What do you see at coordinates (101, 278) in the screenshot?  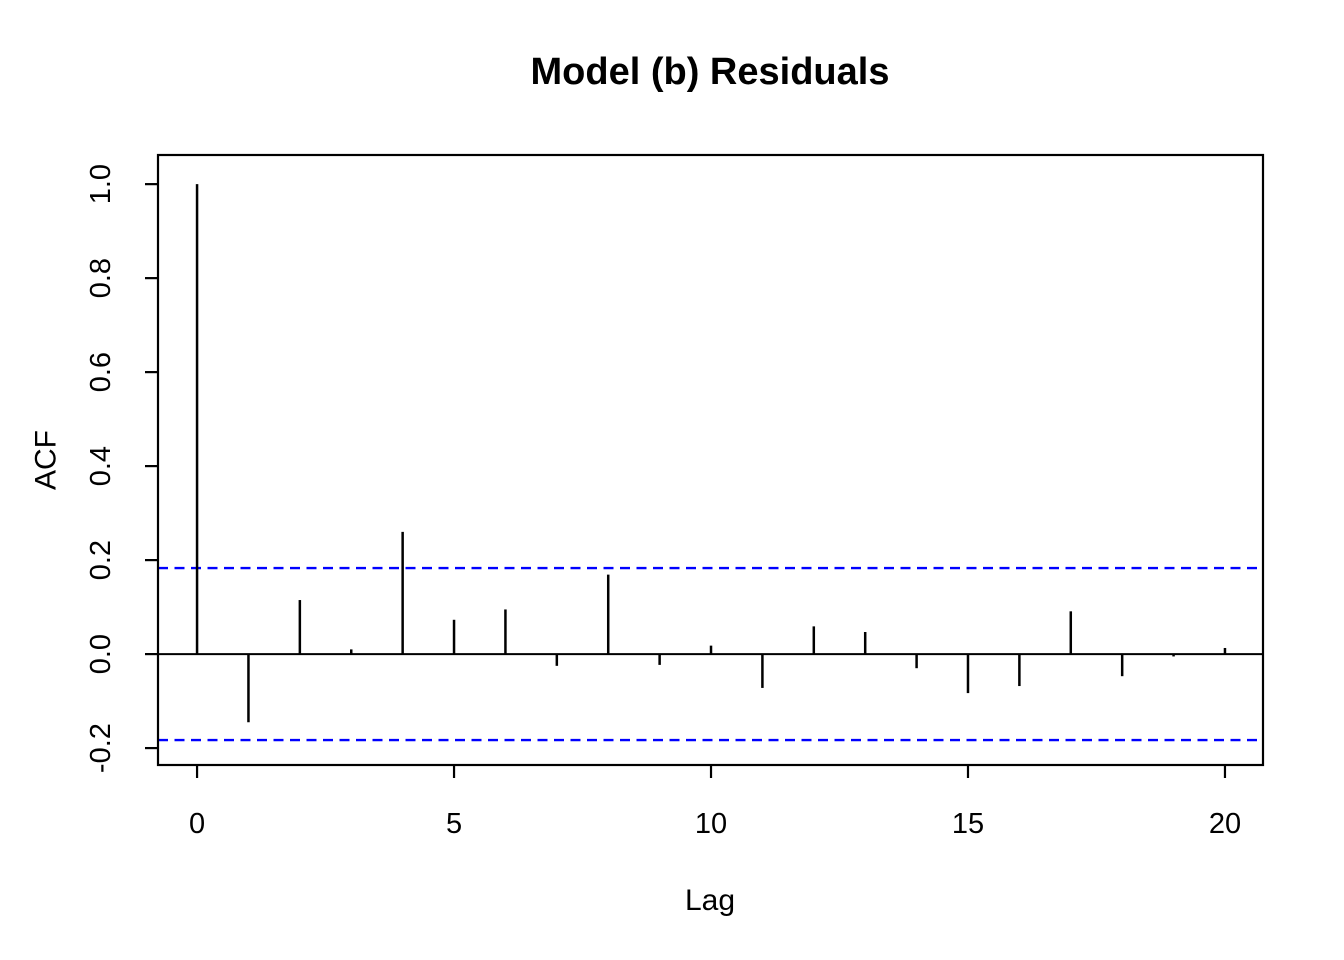 I see `y-tick-label-0.8: 0.8` at bounding box center [101, 278].